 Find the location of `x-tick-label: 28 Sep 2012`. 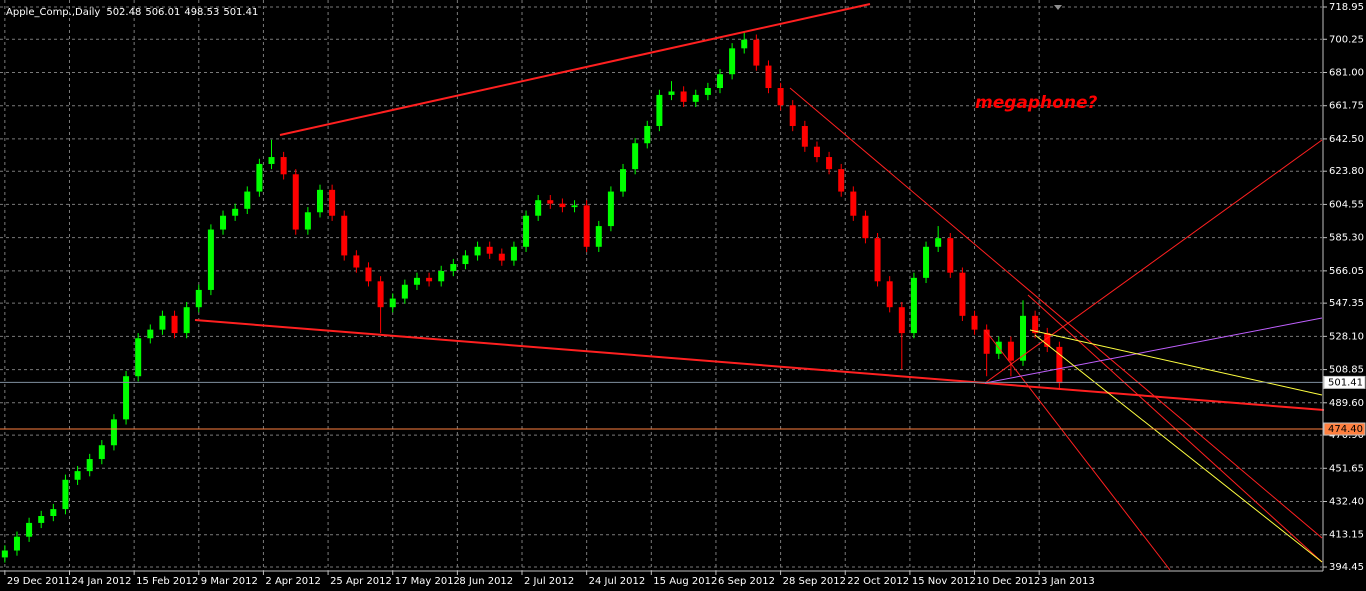

x-tick-label: 28 Sep 2012 is located at coordinates (814, 581).